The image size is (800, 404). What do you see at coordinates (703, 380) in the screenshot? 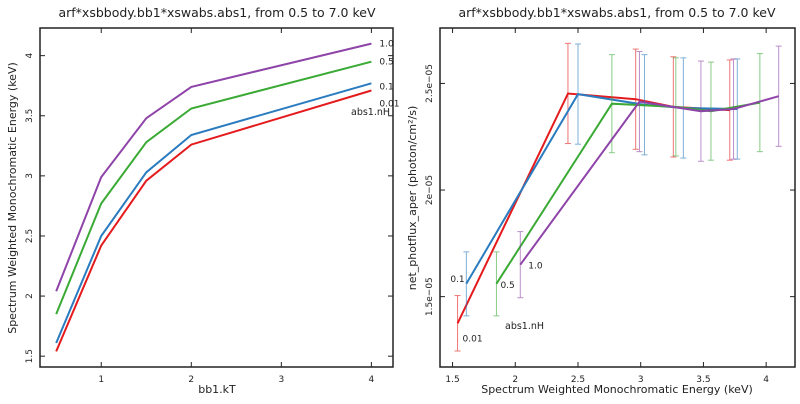
I see `x-tick-label: 3.5` at bounding box center [703, 380].